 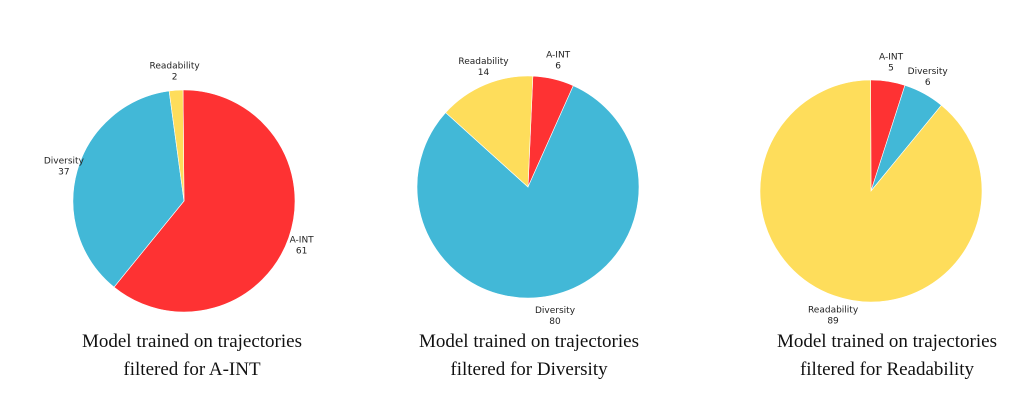 I want to click on slice-value-readability: 89, so click(x=833, y=321).